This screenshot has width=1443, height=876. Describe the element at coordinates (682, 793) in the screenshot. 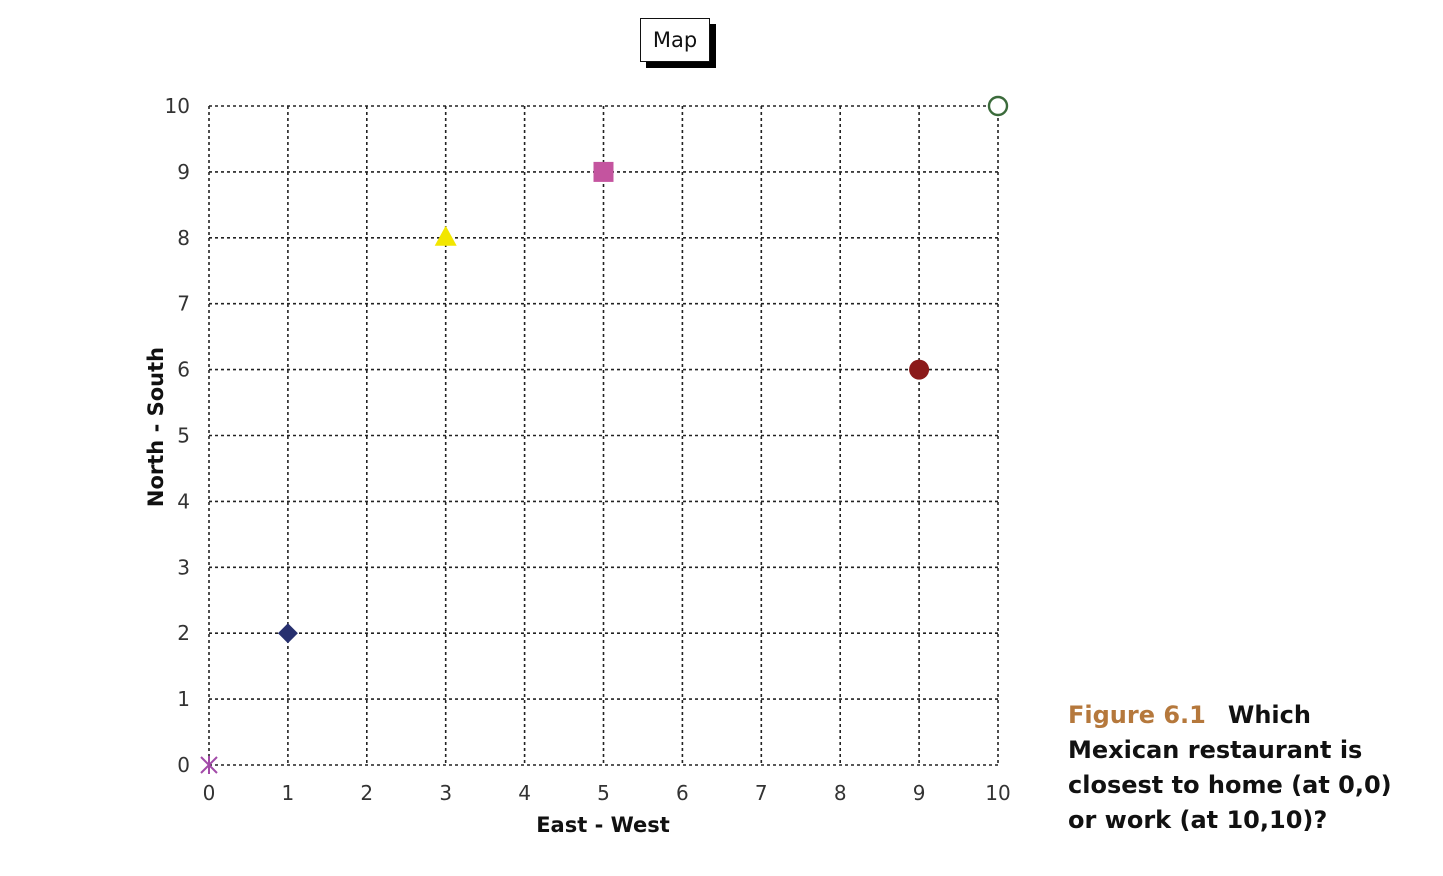

I see `x-tick-label: 6` at that location.